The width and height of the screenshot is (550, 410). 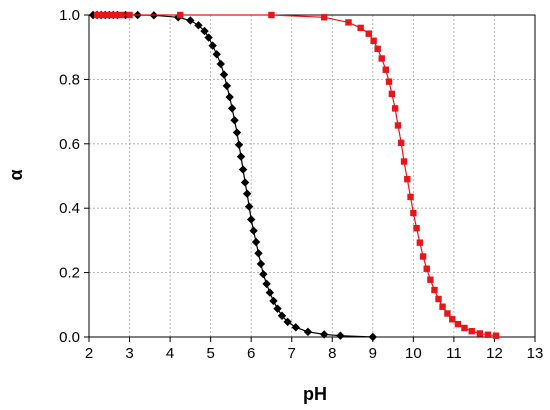 What do you see at coordinates (535, 353) in the screenshot?
I see `x-tick-label: 13` at bounding box center [535, 353].